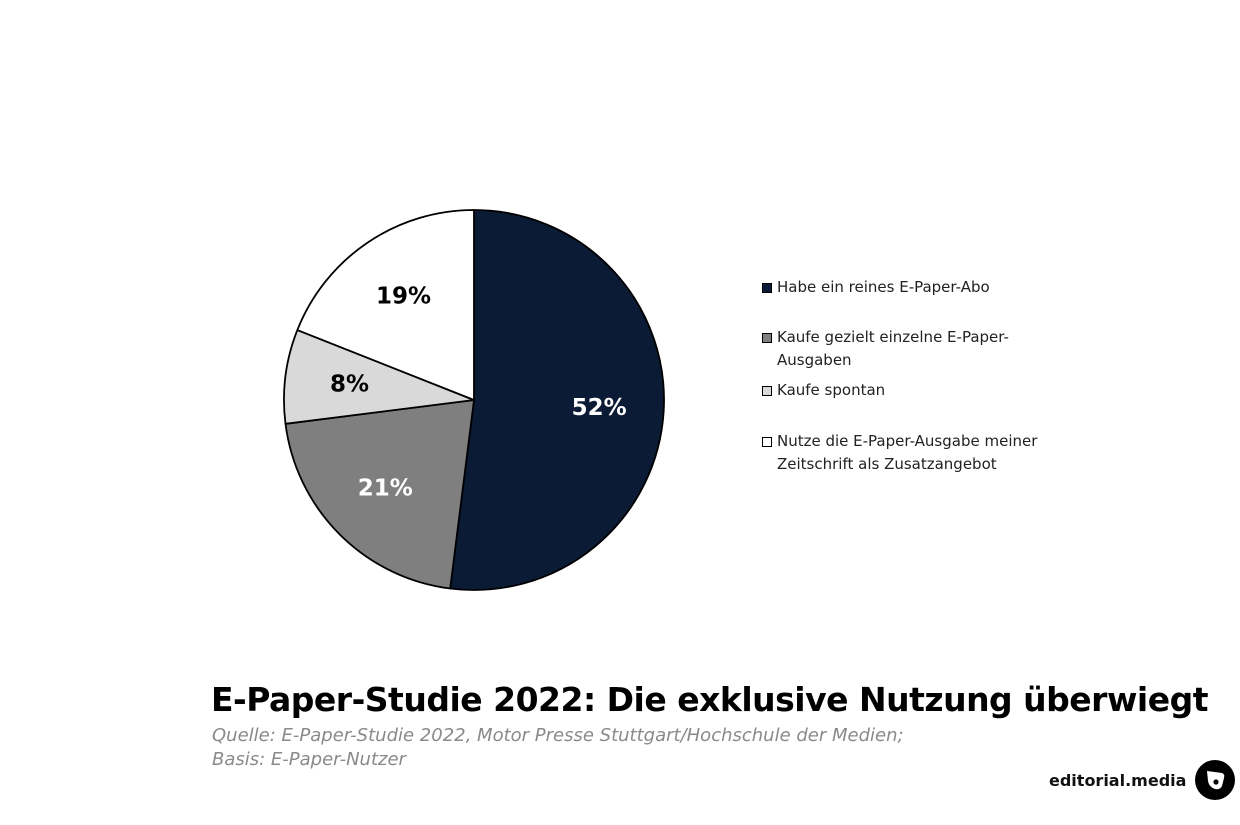 This screenshot has width=1240, height=825. Describe the element at coordinates (309, 759) in the screenshot. I see `source-line-2: Basis: E-Paper-Nutzer` at that location.